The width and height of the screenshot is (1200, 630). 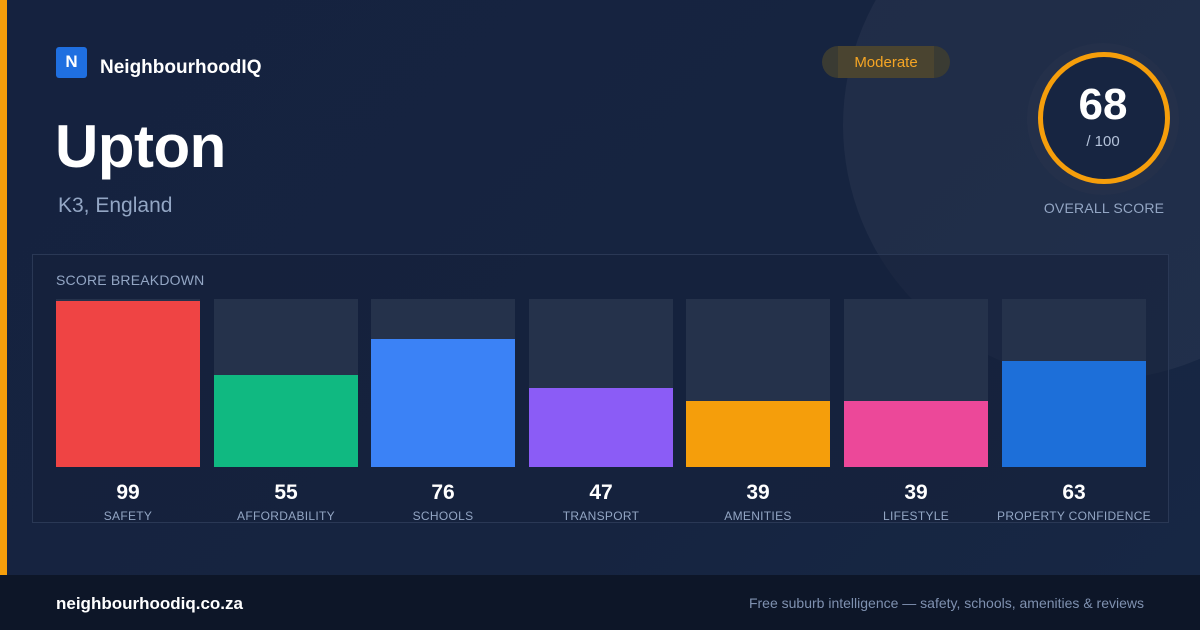 I want to click on score-label: AMENITIES, so click(x=758, y=516).